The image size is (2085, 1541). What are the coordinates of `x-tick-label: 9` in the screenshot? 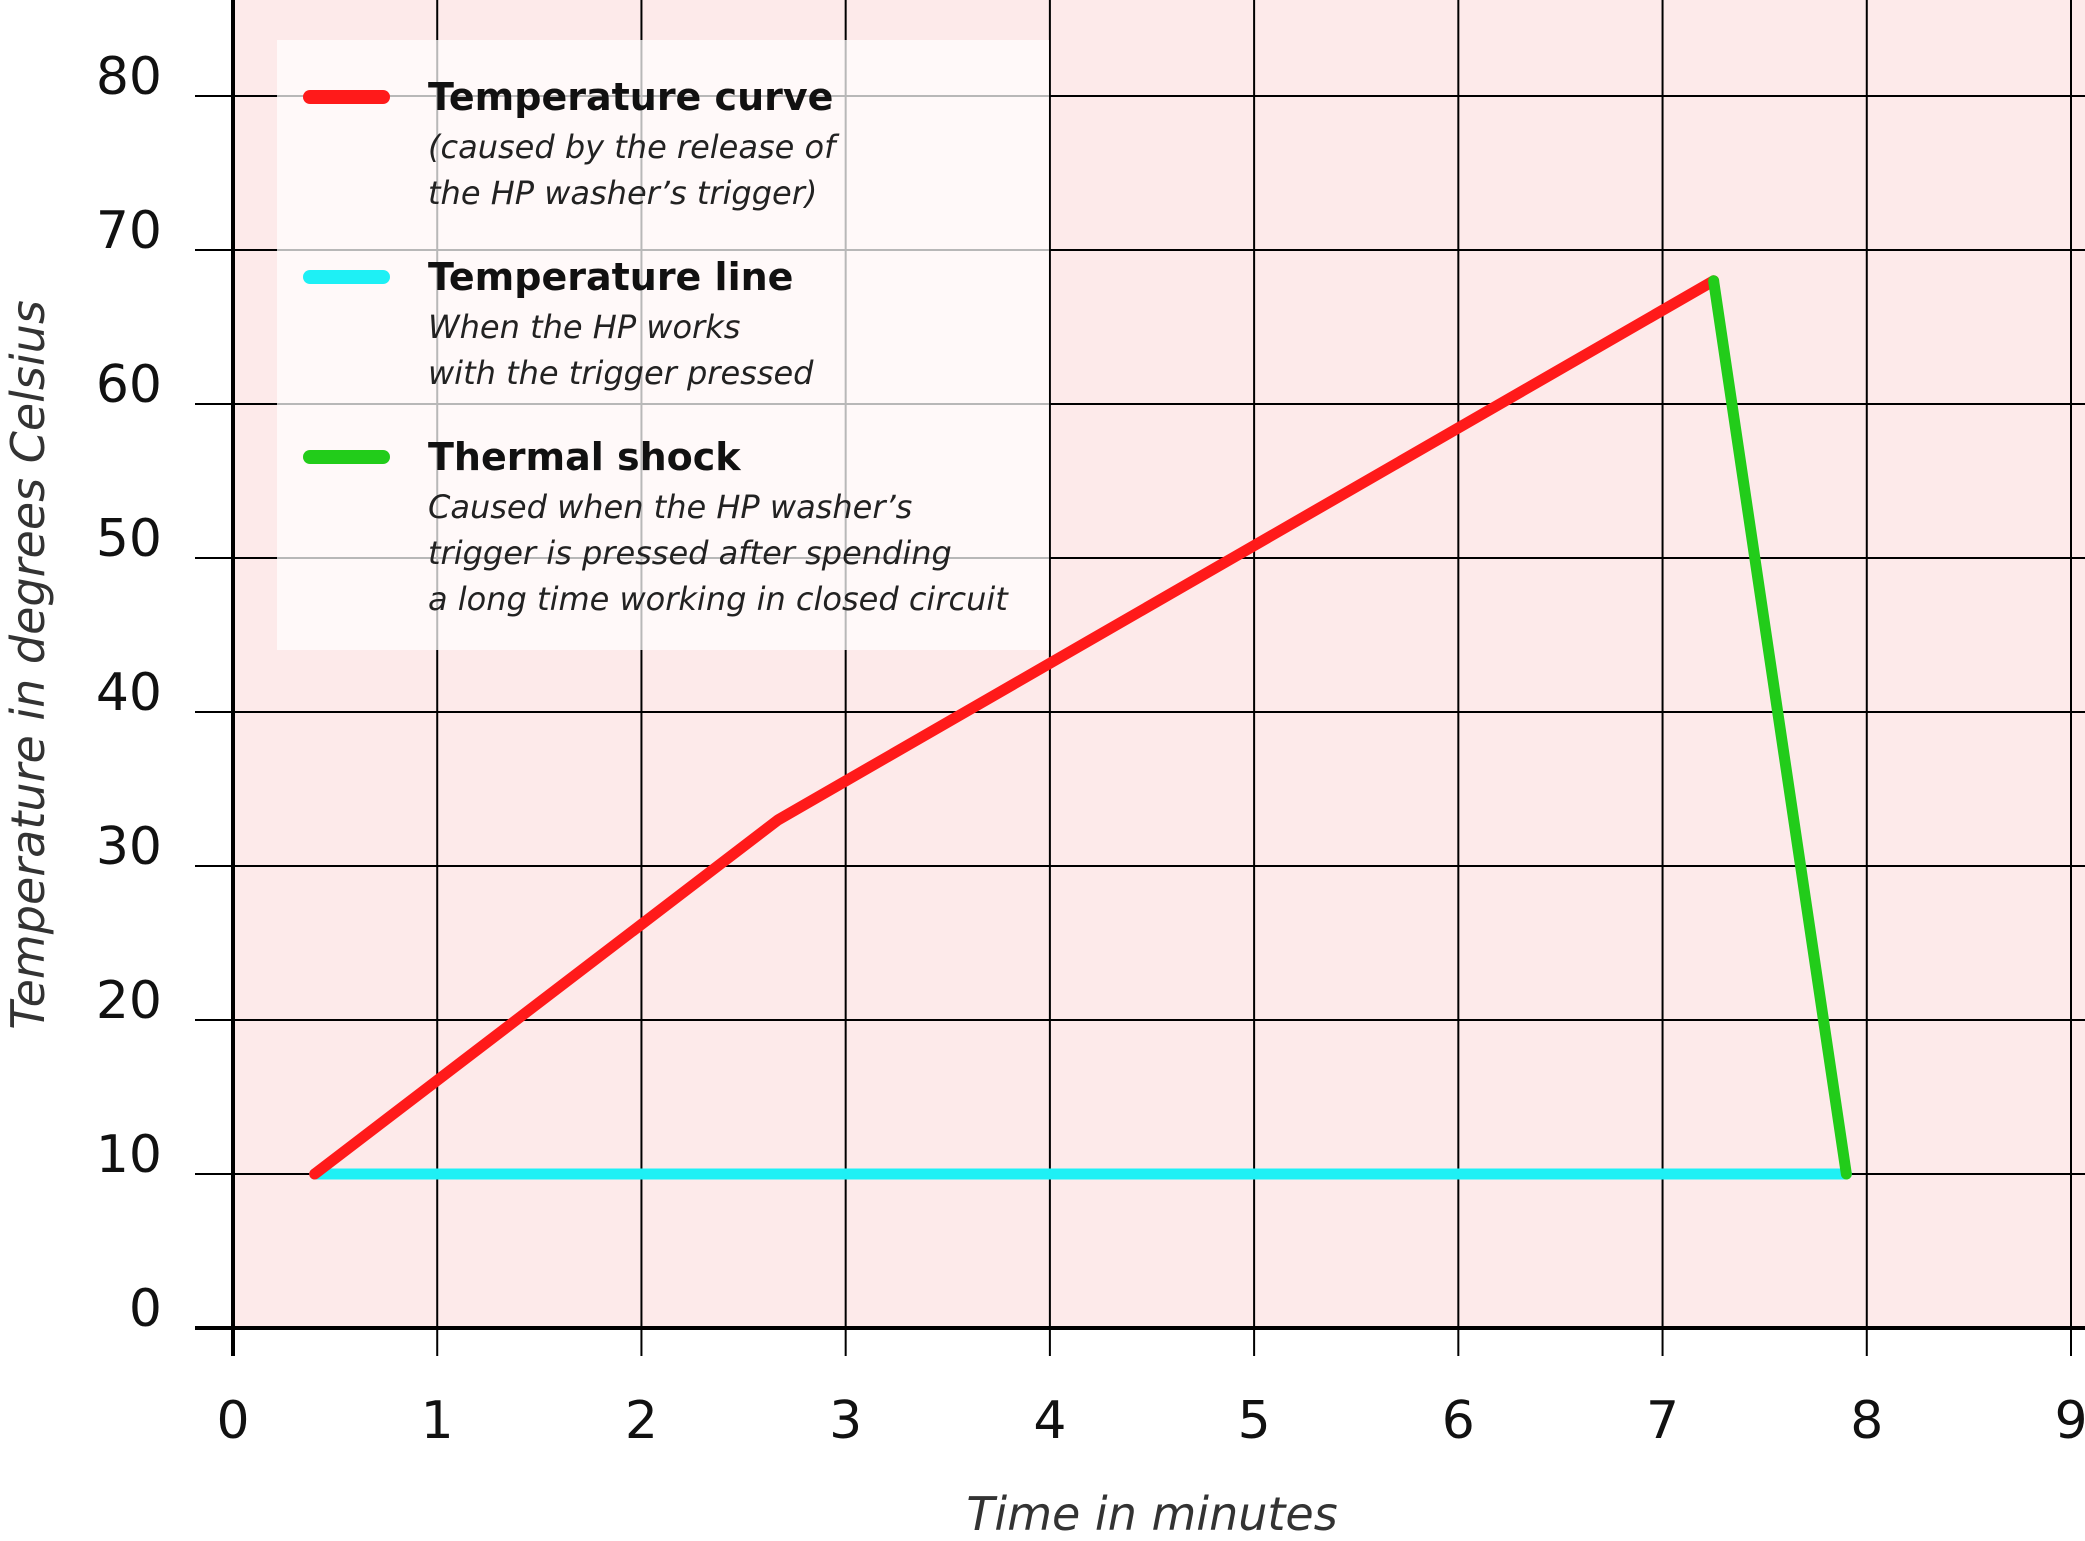 It's located at (2069, 1421).